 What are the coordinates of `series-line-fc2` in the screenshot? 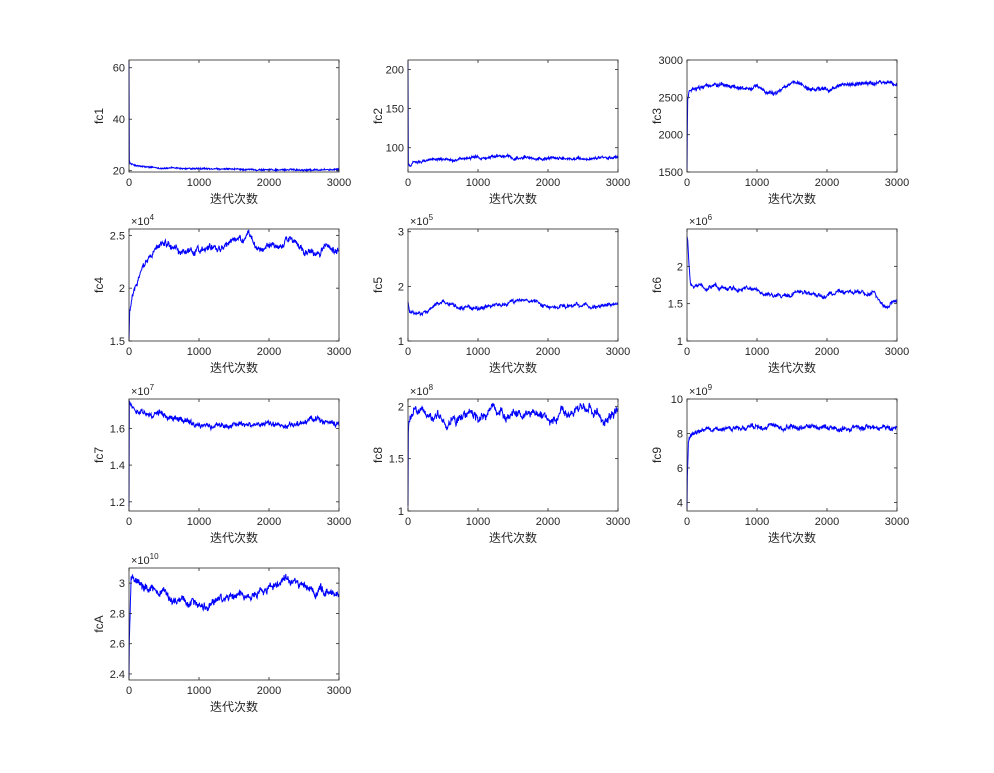 It's located at (513, 114).